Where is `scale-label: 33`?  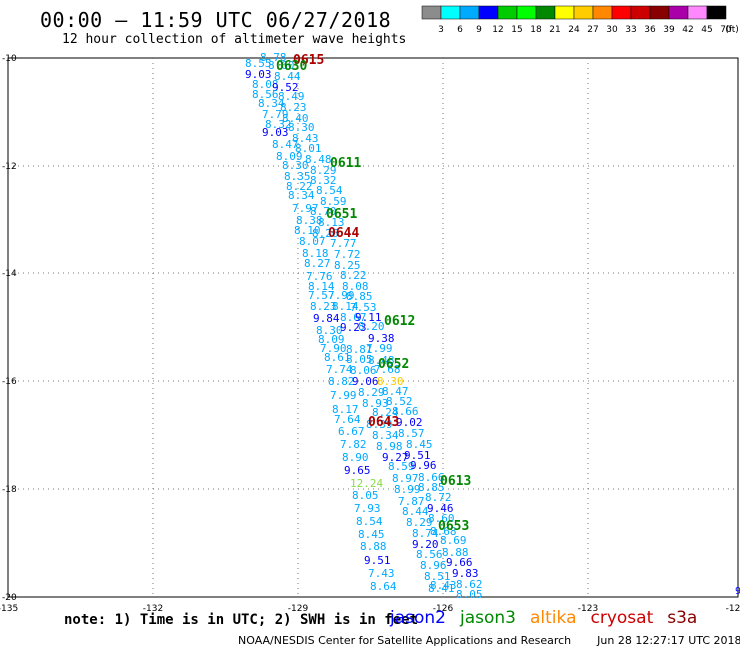 scale-label: 33 is located at coordinates (630, 30).